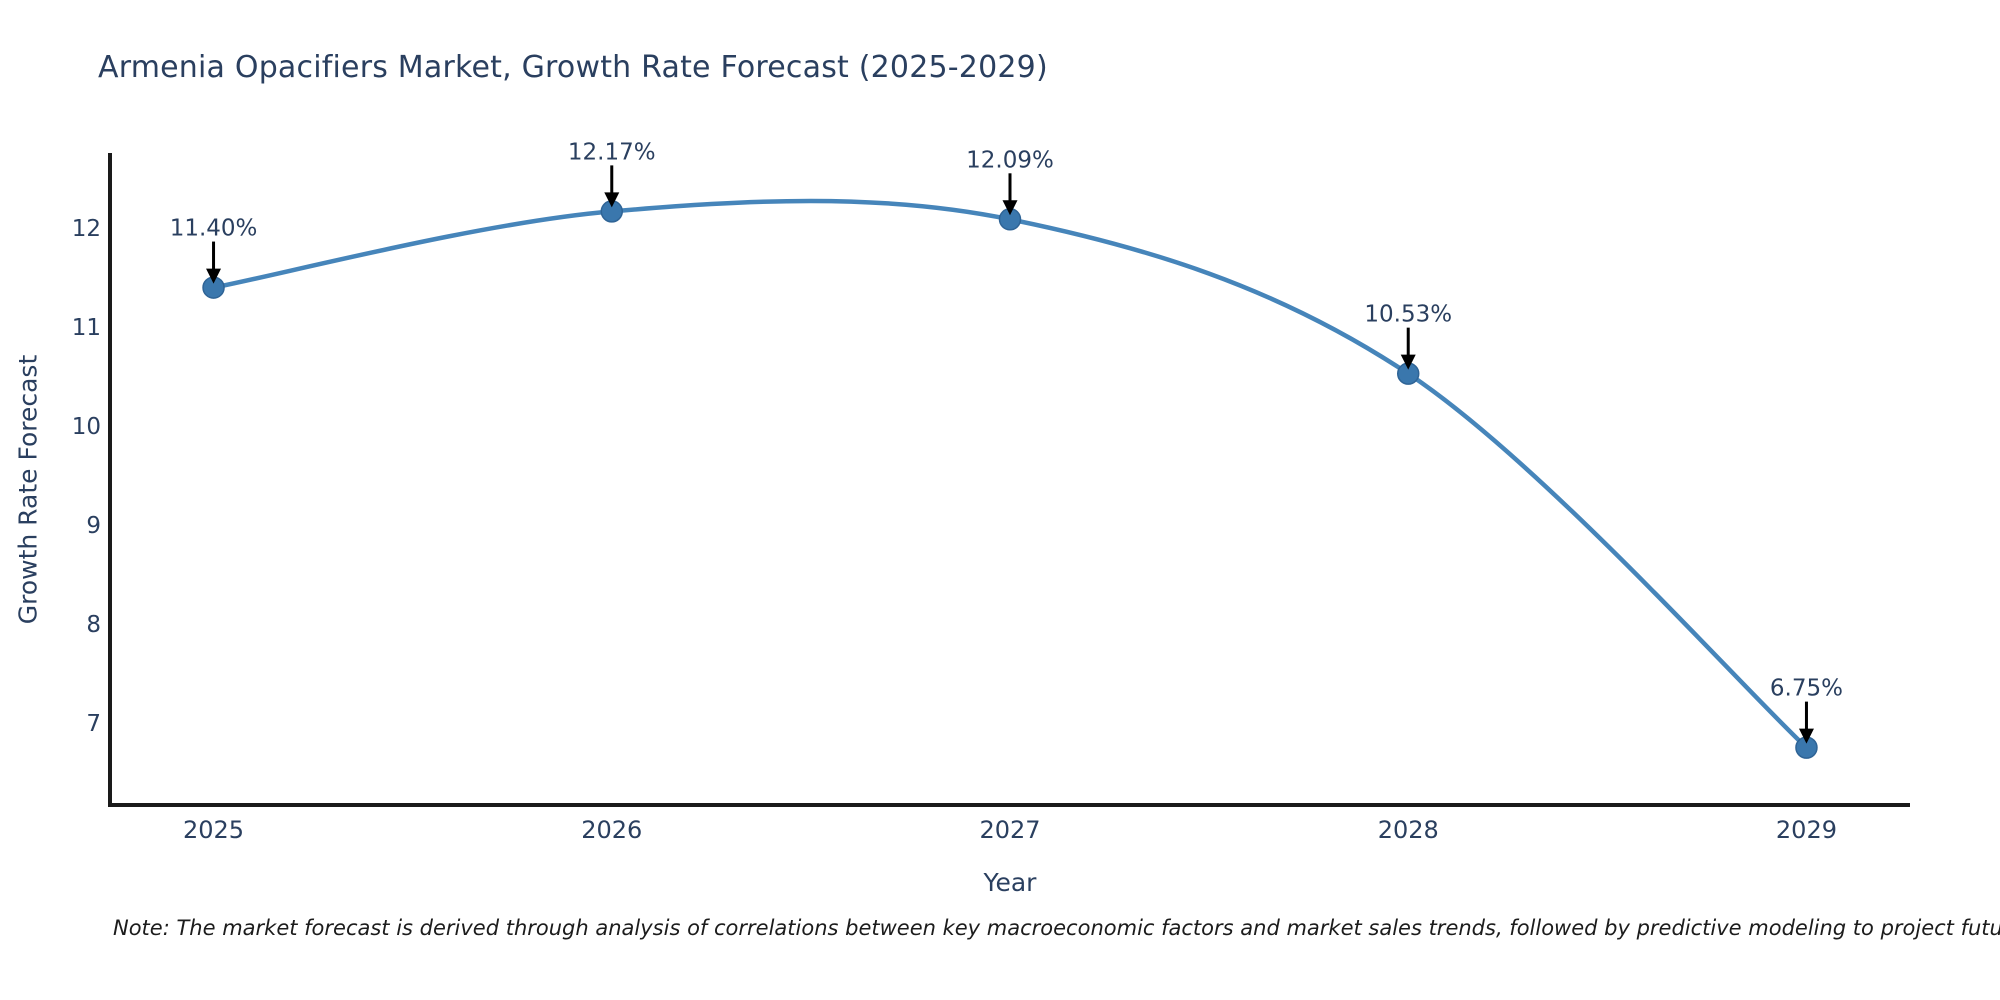 The image size is (2000, 1000). Describe the element at coordinates (1806, 830) in the screenshot. I see `x-tick-label: 2029` at that location.